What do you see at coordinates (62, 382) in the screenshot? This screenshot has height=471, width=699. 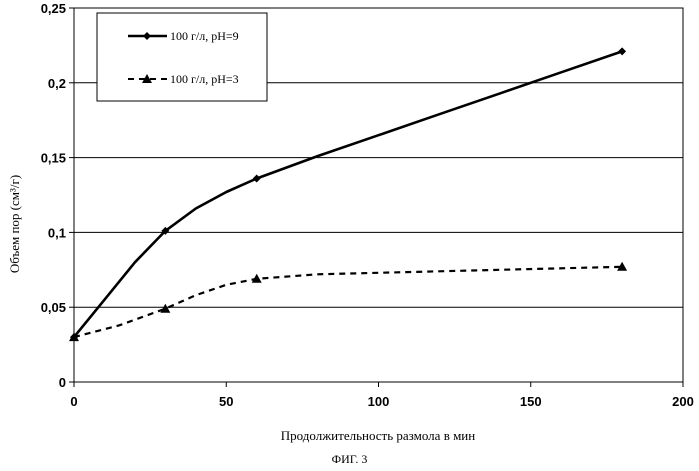 I see `y-tick-label: 0` at bounding box center [62, 382].